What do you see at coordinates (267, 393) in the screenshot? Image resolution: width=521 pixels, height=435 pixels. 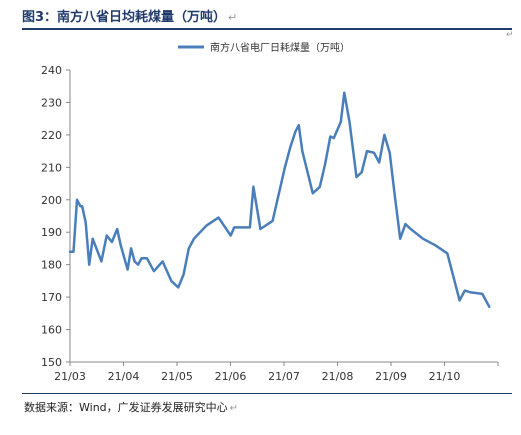 I see `source-rule` at bounding box center [267, 393].